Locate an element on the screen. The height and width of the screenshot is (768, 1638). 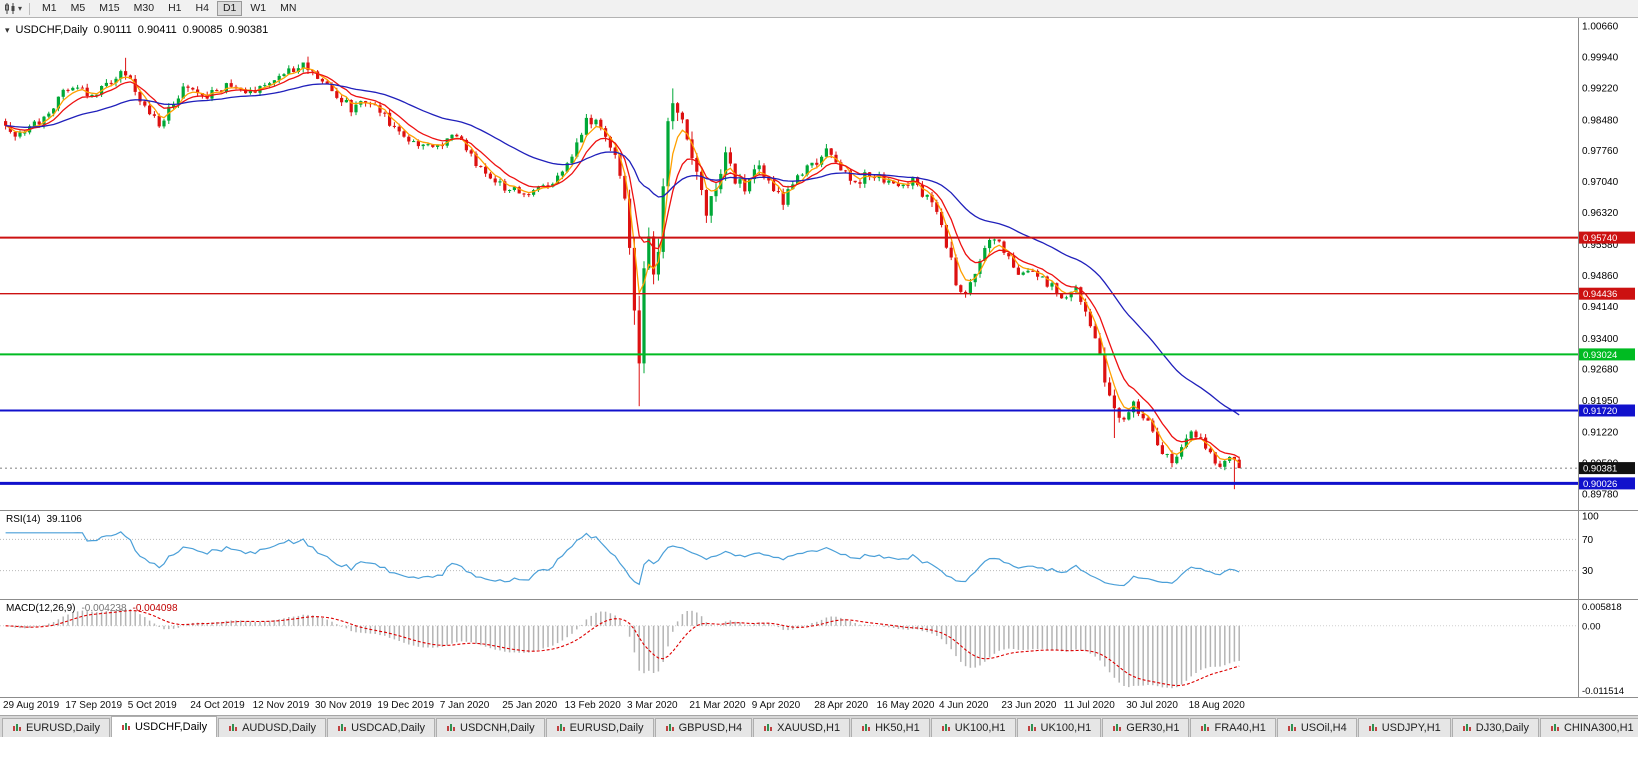
rsi-label: RSI(14) 39.1106 is located at coordinates (44, 519).